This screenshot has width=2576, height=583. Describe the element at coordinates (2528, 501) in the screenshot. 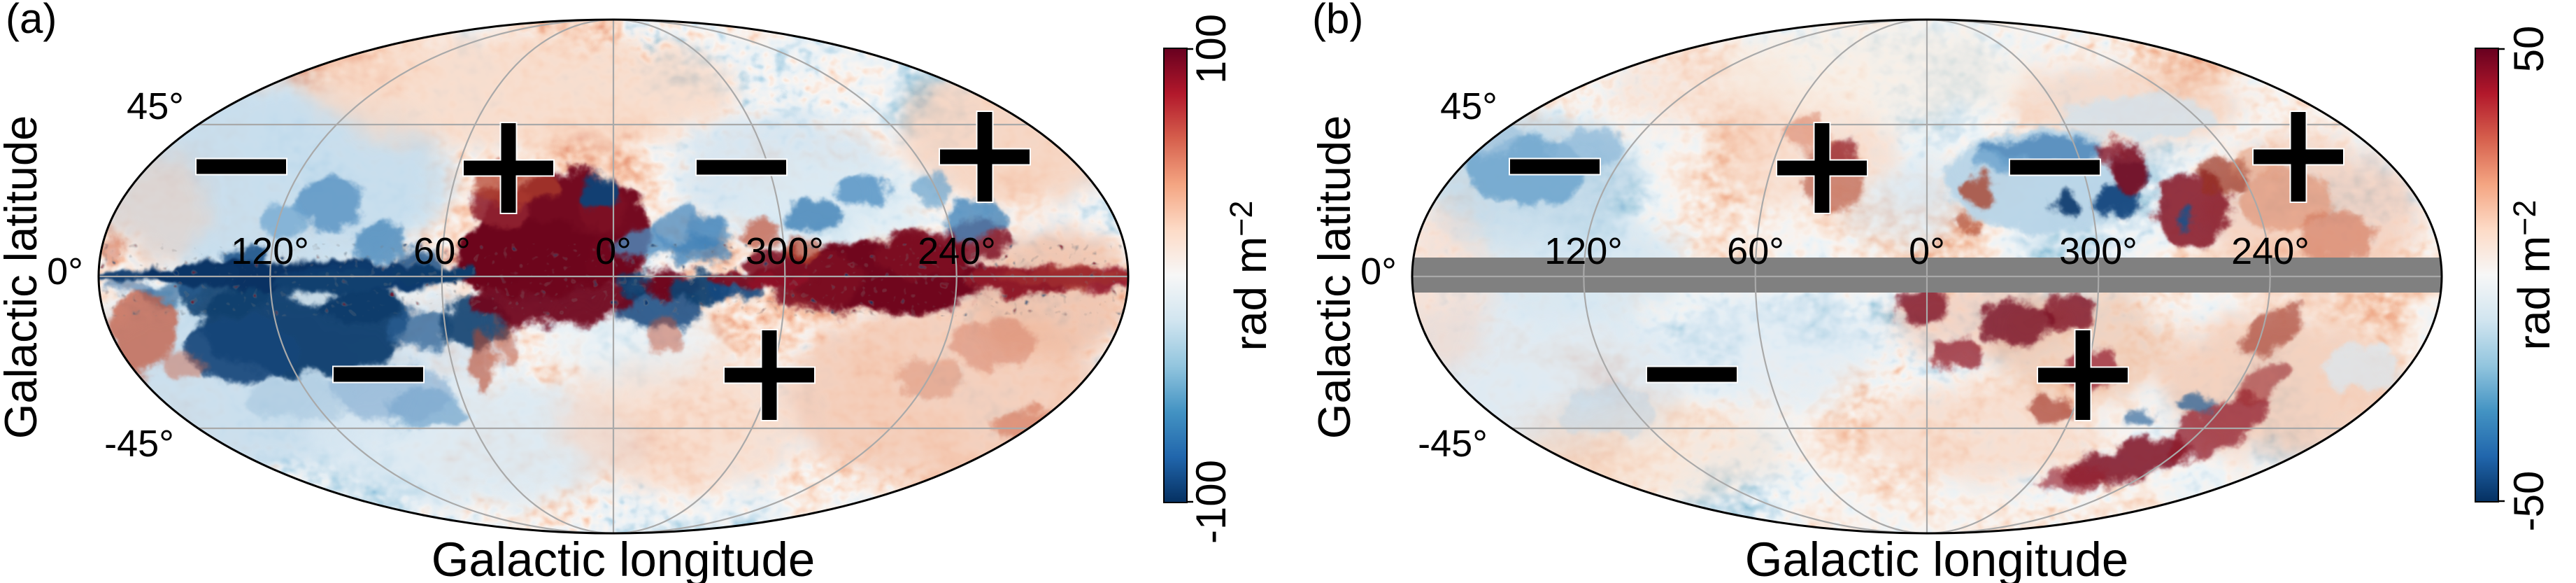

I see `svg-text: -50` at that location.